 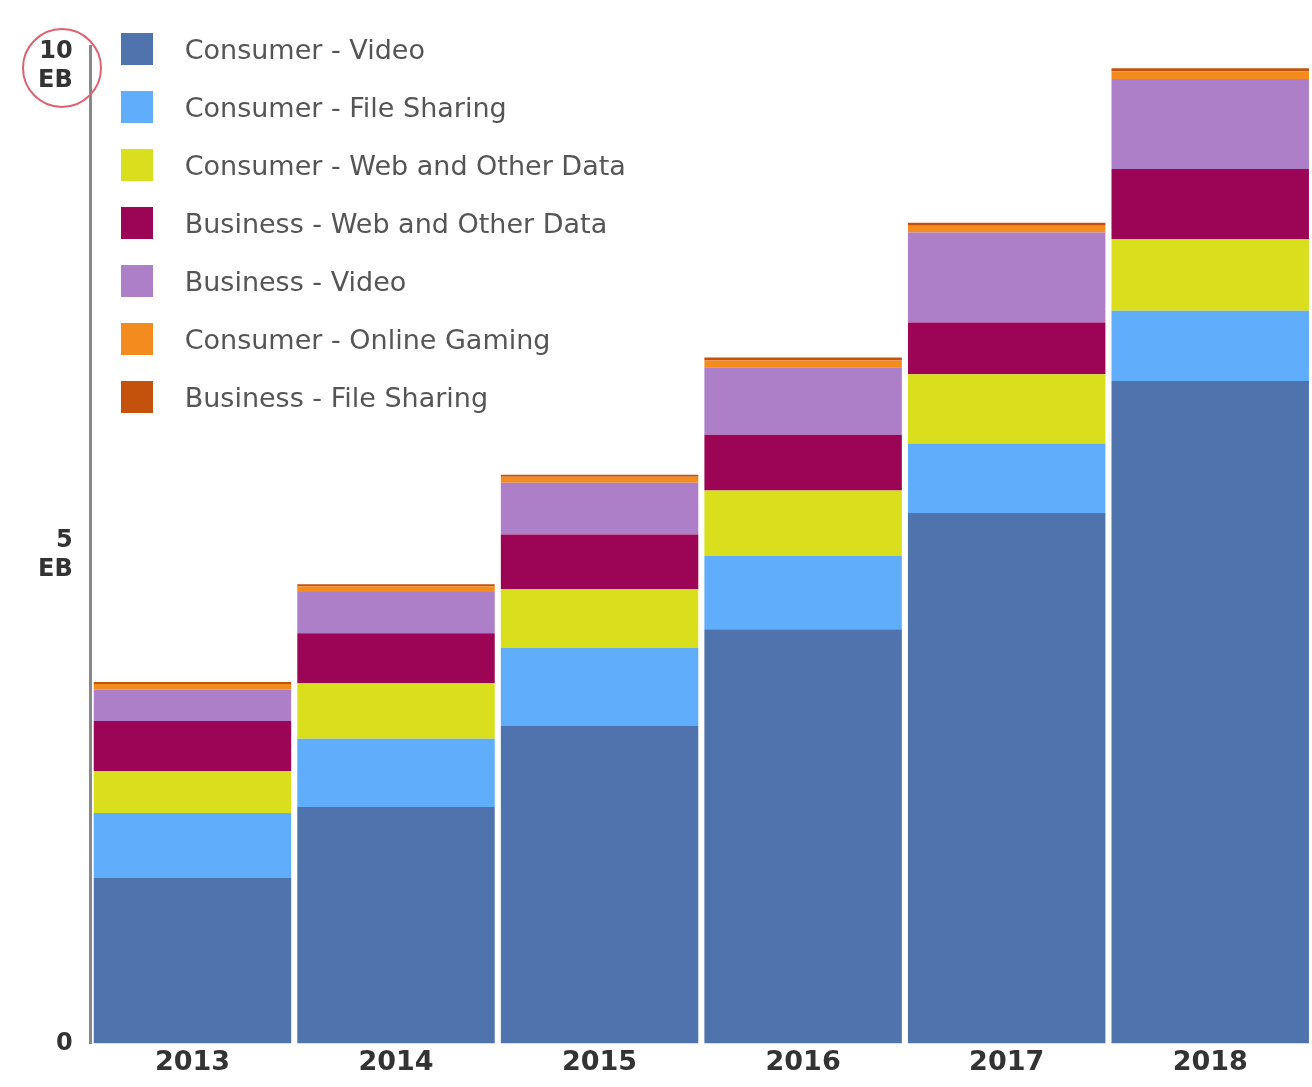 I want to click on x-tick-label: 2015, so click(x=599, y=1060).